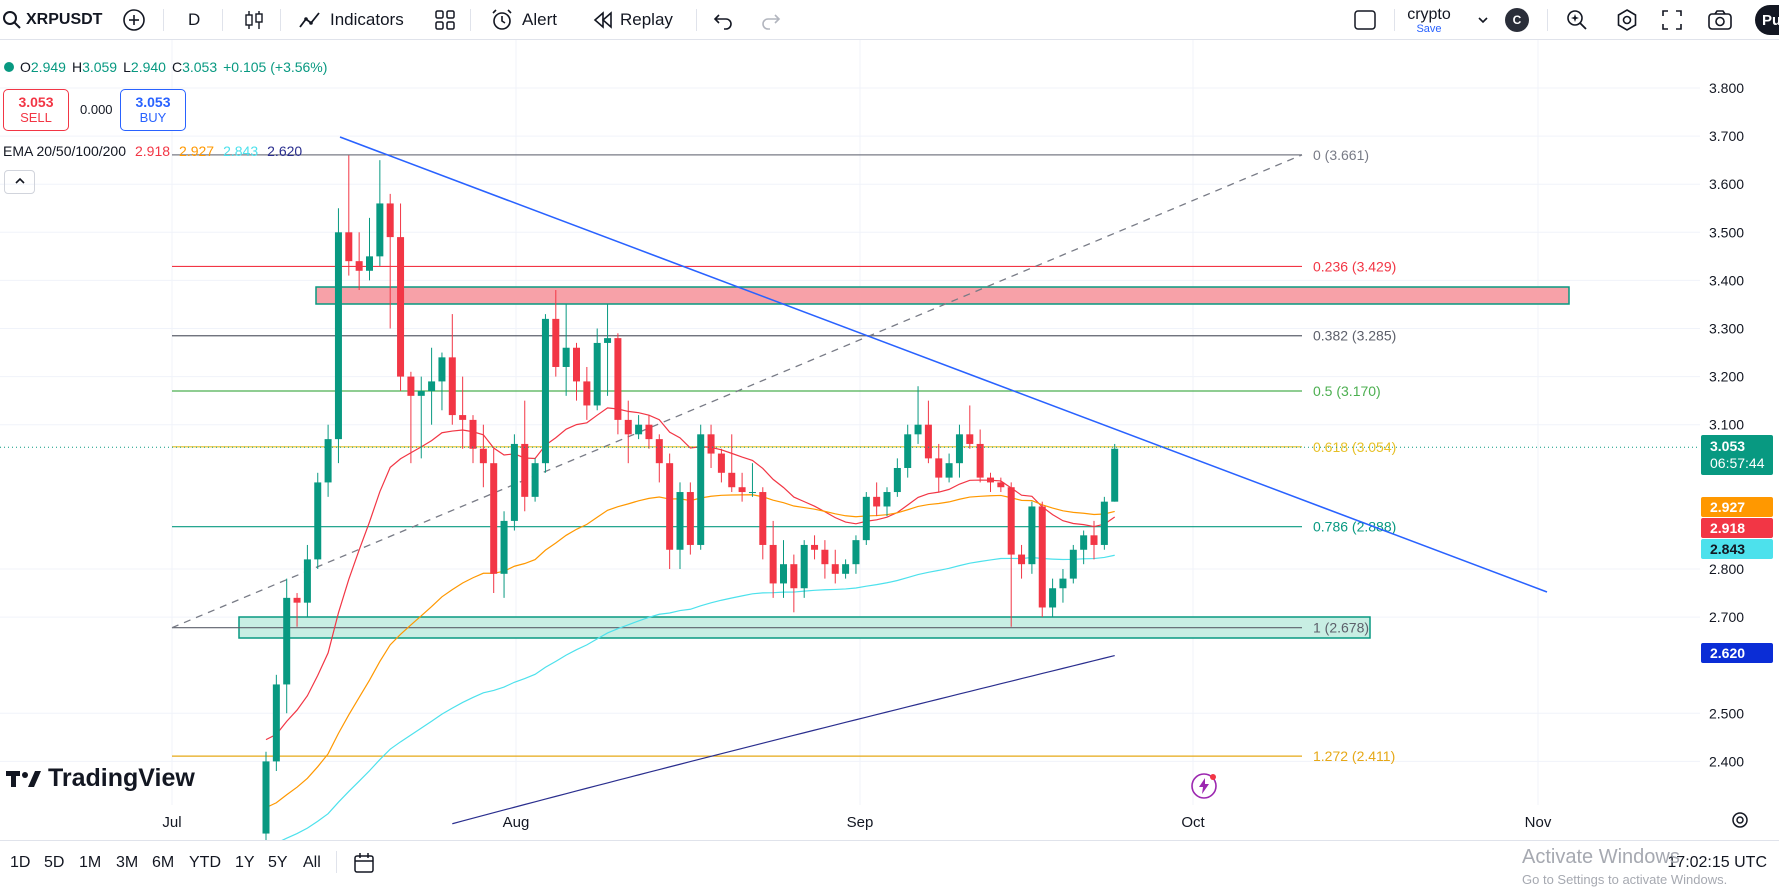 This screenshot has height=887, width=1779. Describe the element at coordinates (1577, 20) in the screenshot. I see `quick-search-button` at that location.